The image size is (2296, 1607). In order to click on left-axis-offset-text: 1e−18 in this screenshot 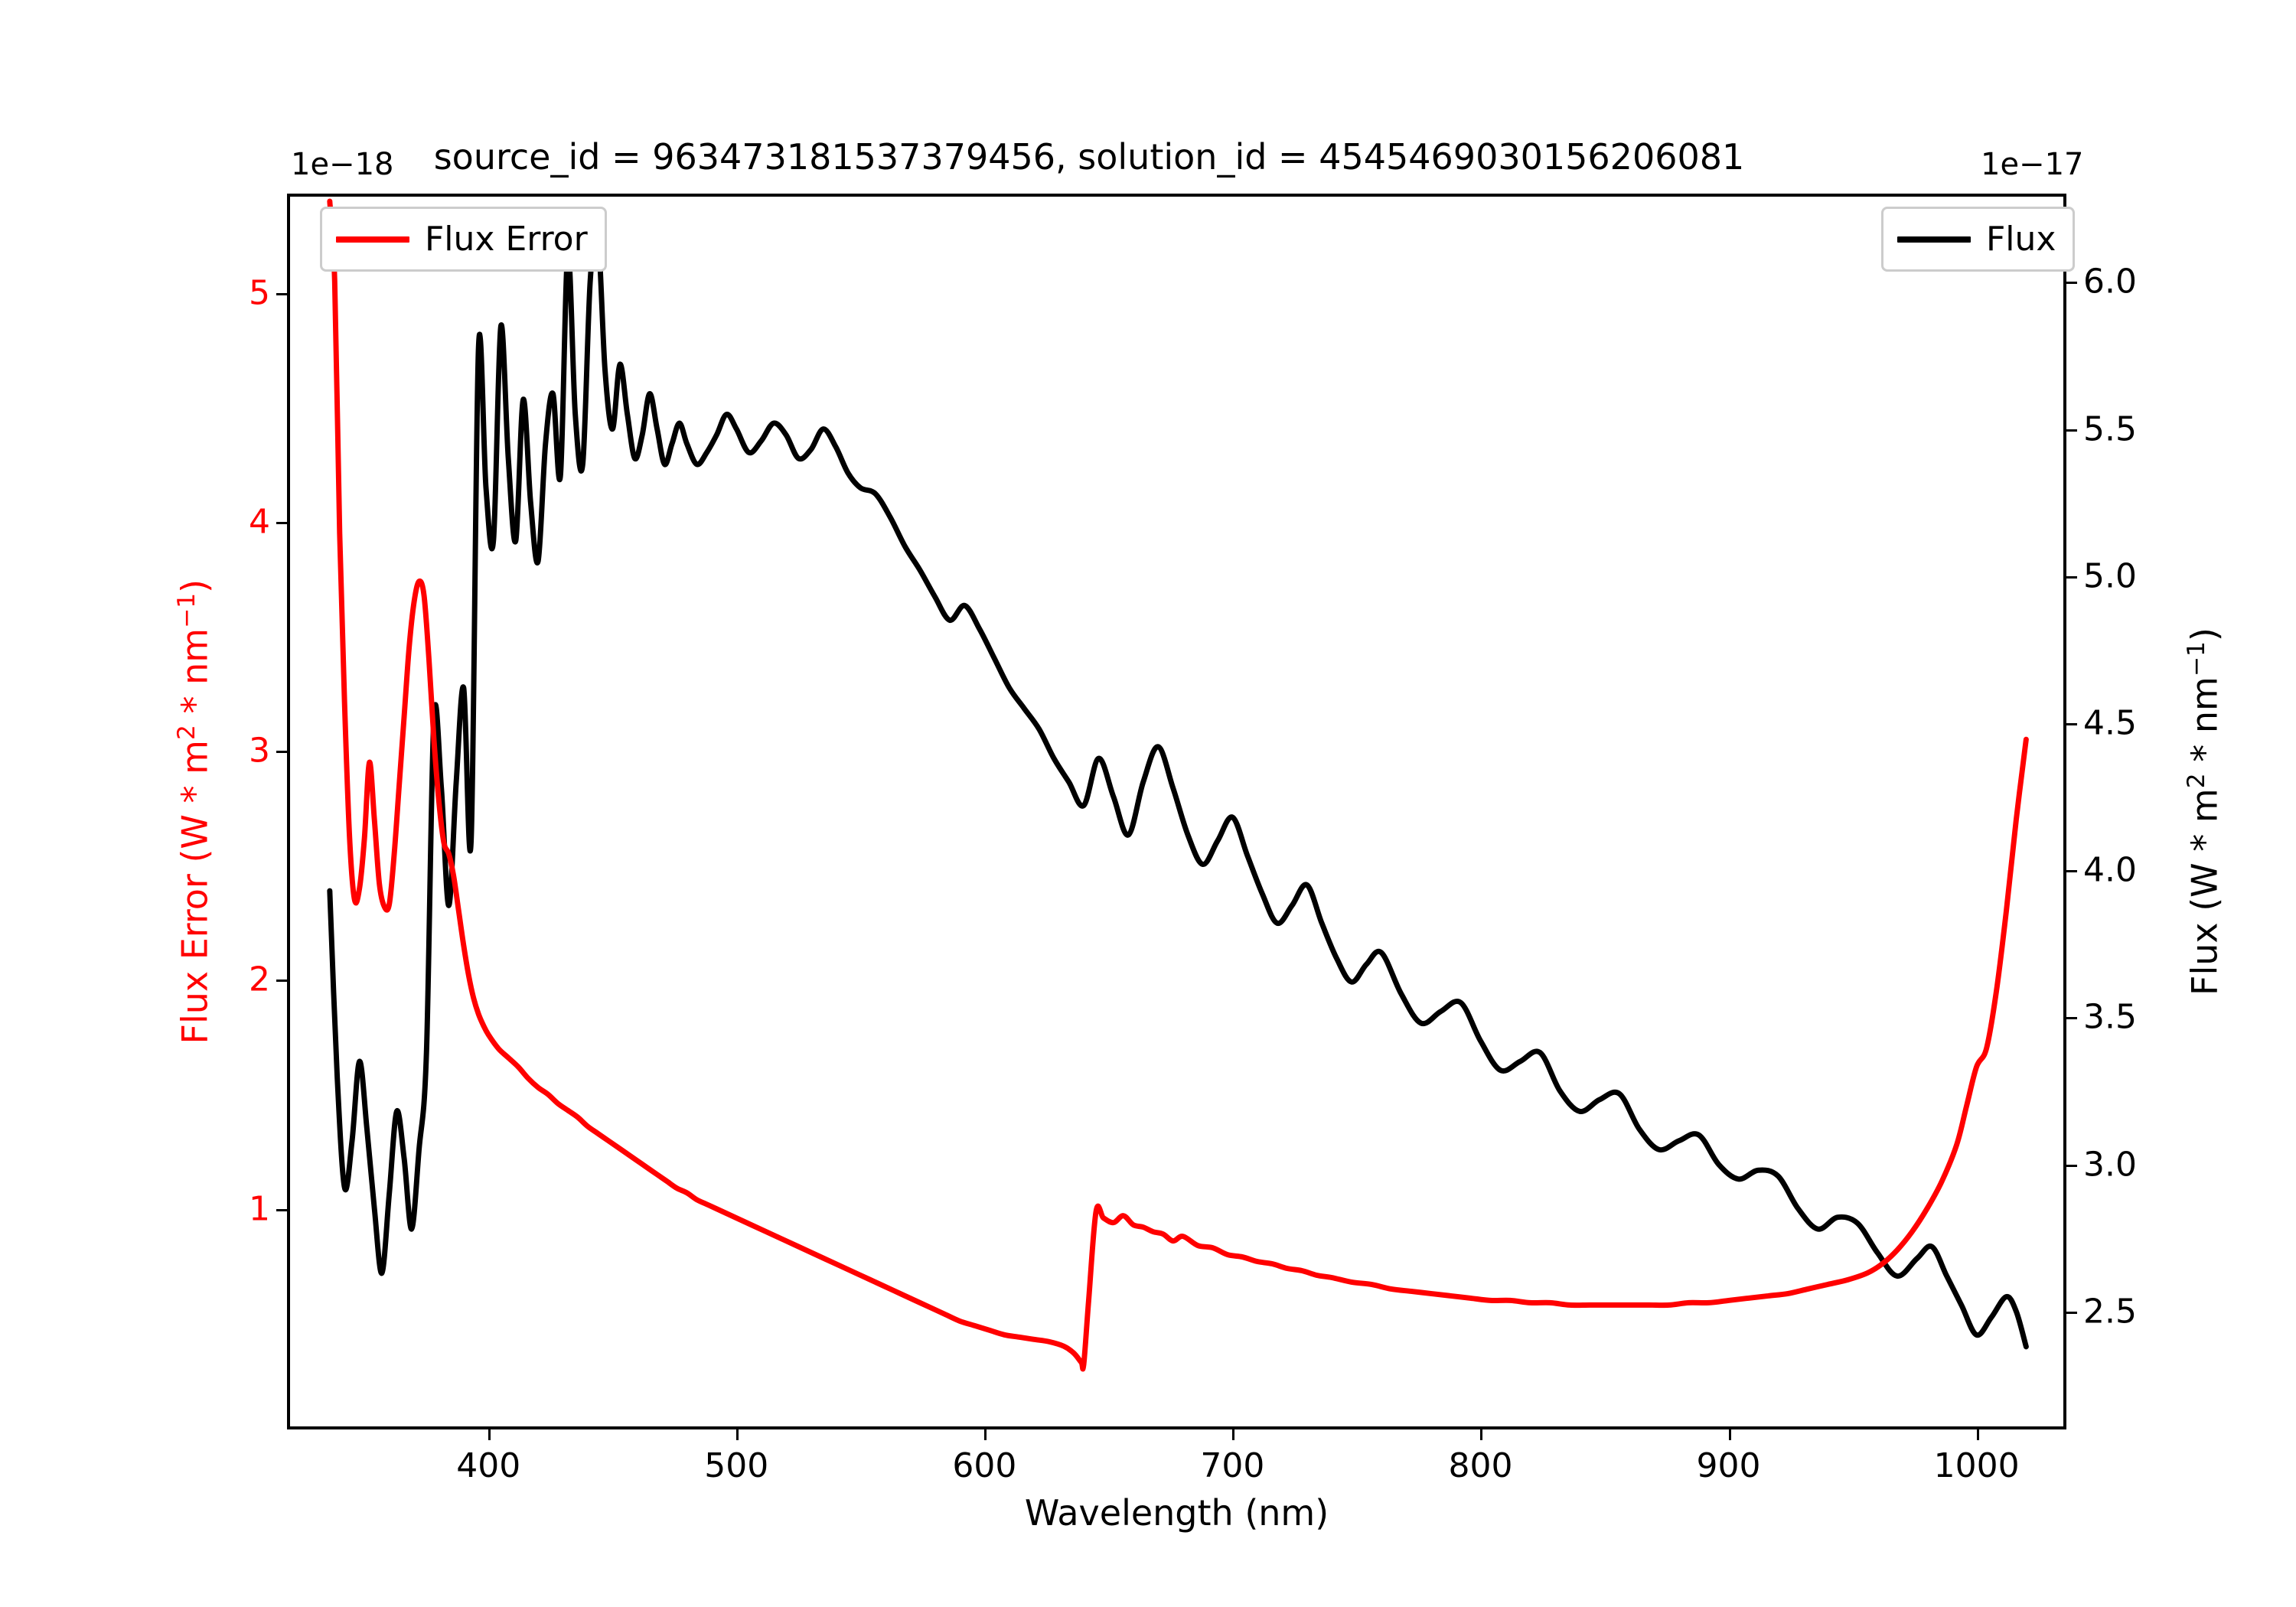, I will do `click(342, 164)`.